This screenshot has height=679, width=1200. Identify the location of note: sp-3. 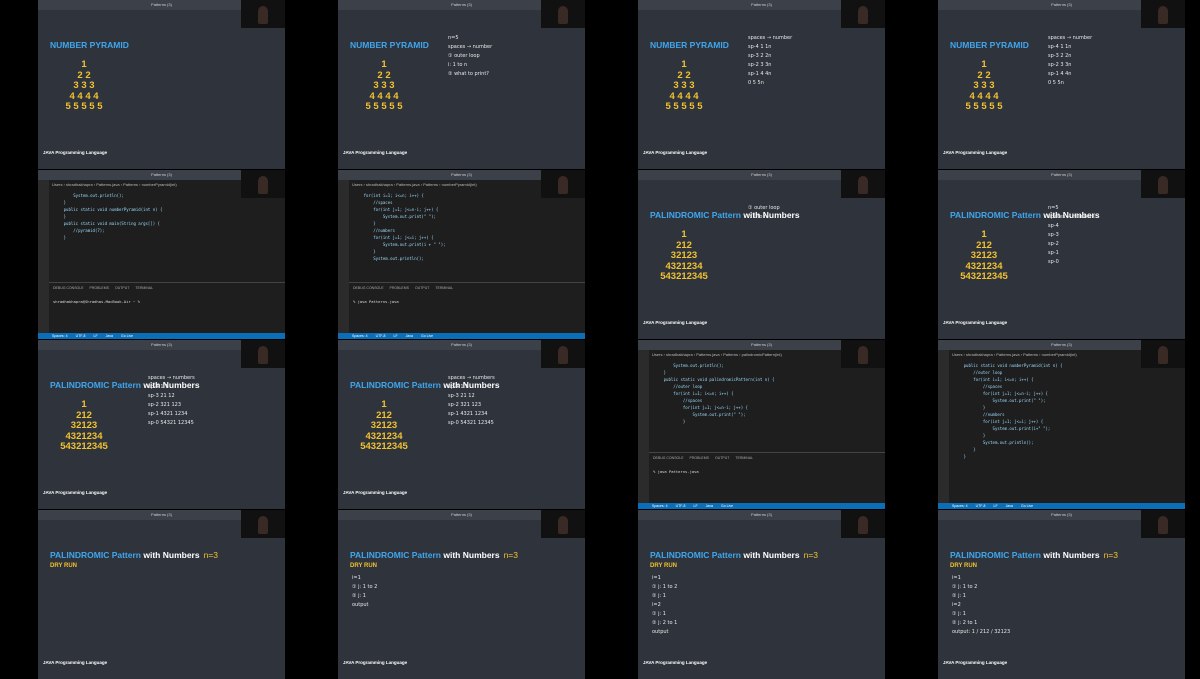
(1053, 235).